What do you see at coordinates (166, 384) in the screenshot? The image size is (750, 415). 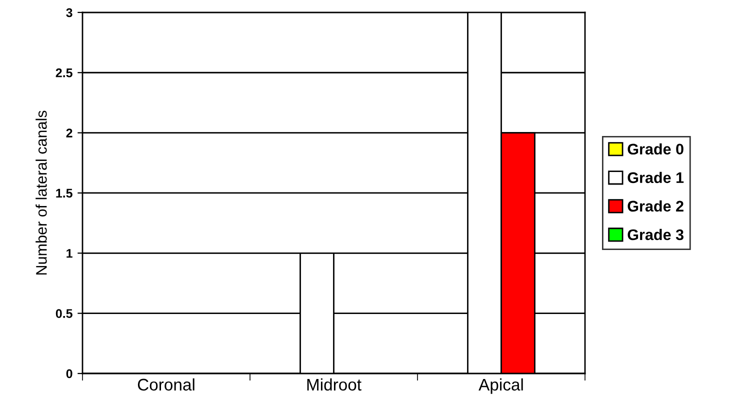 I see `x-tick-label: Coronal` at bounding box center [166, 384].